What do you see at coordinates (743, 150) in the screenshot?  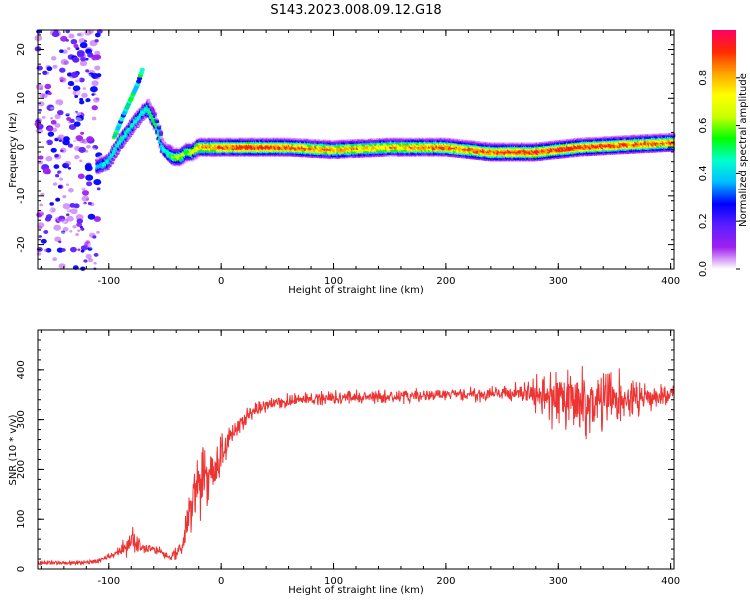 I see `colorbar-label: Normalized spectral amplitude` at bounding box center [743, 150].